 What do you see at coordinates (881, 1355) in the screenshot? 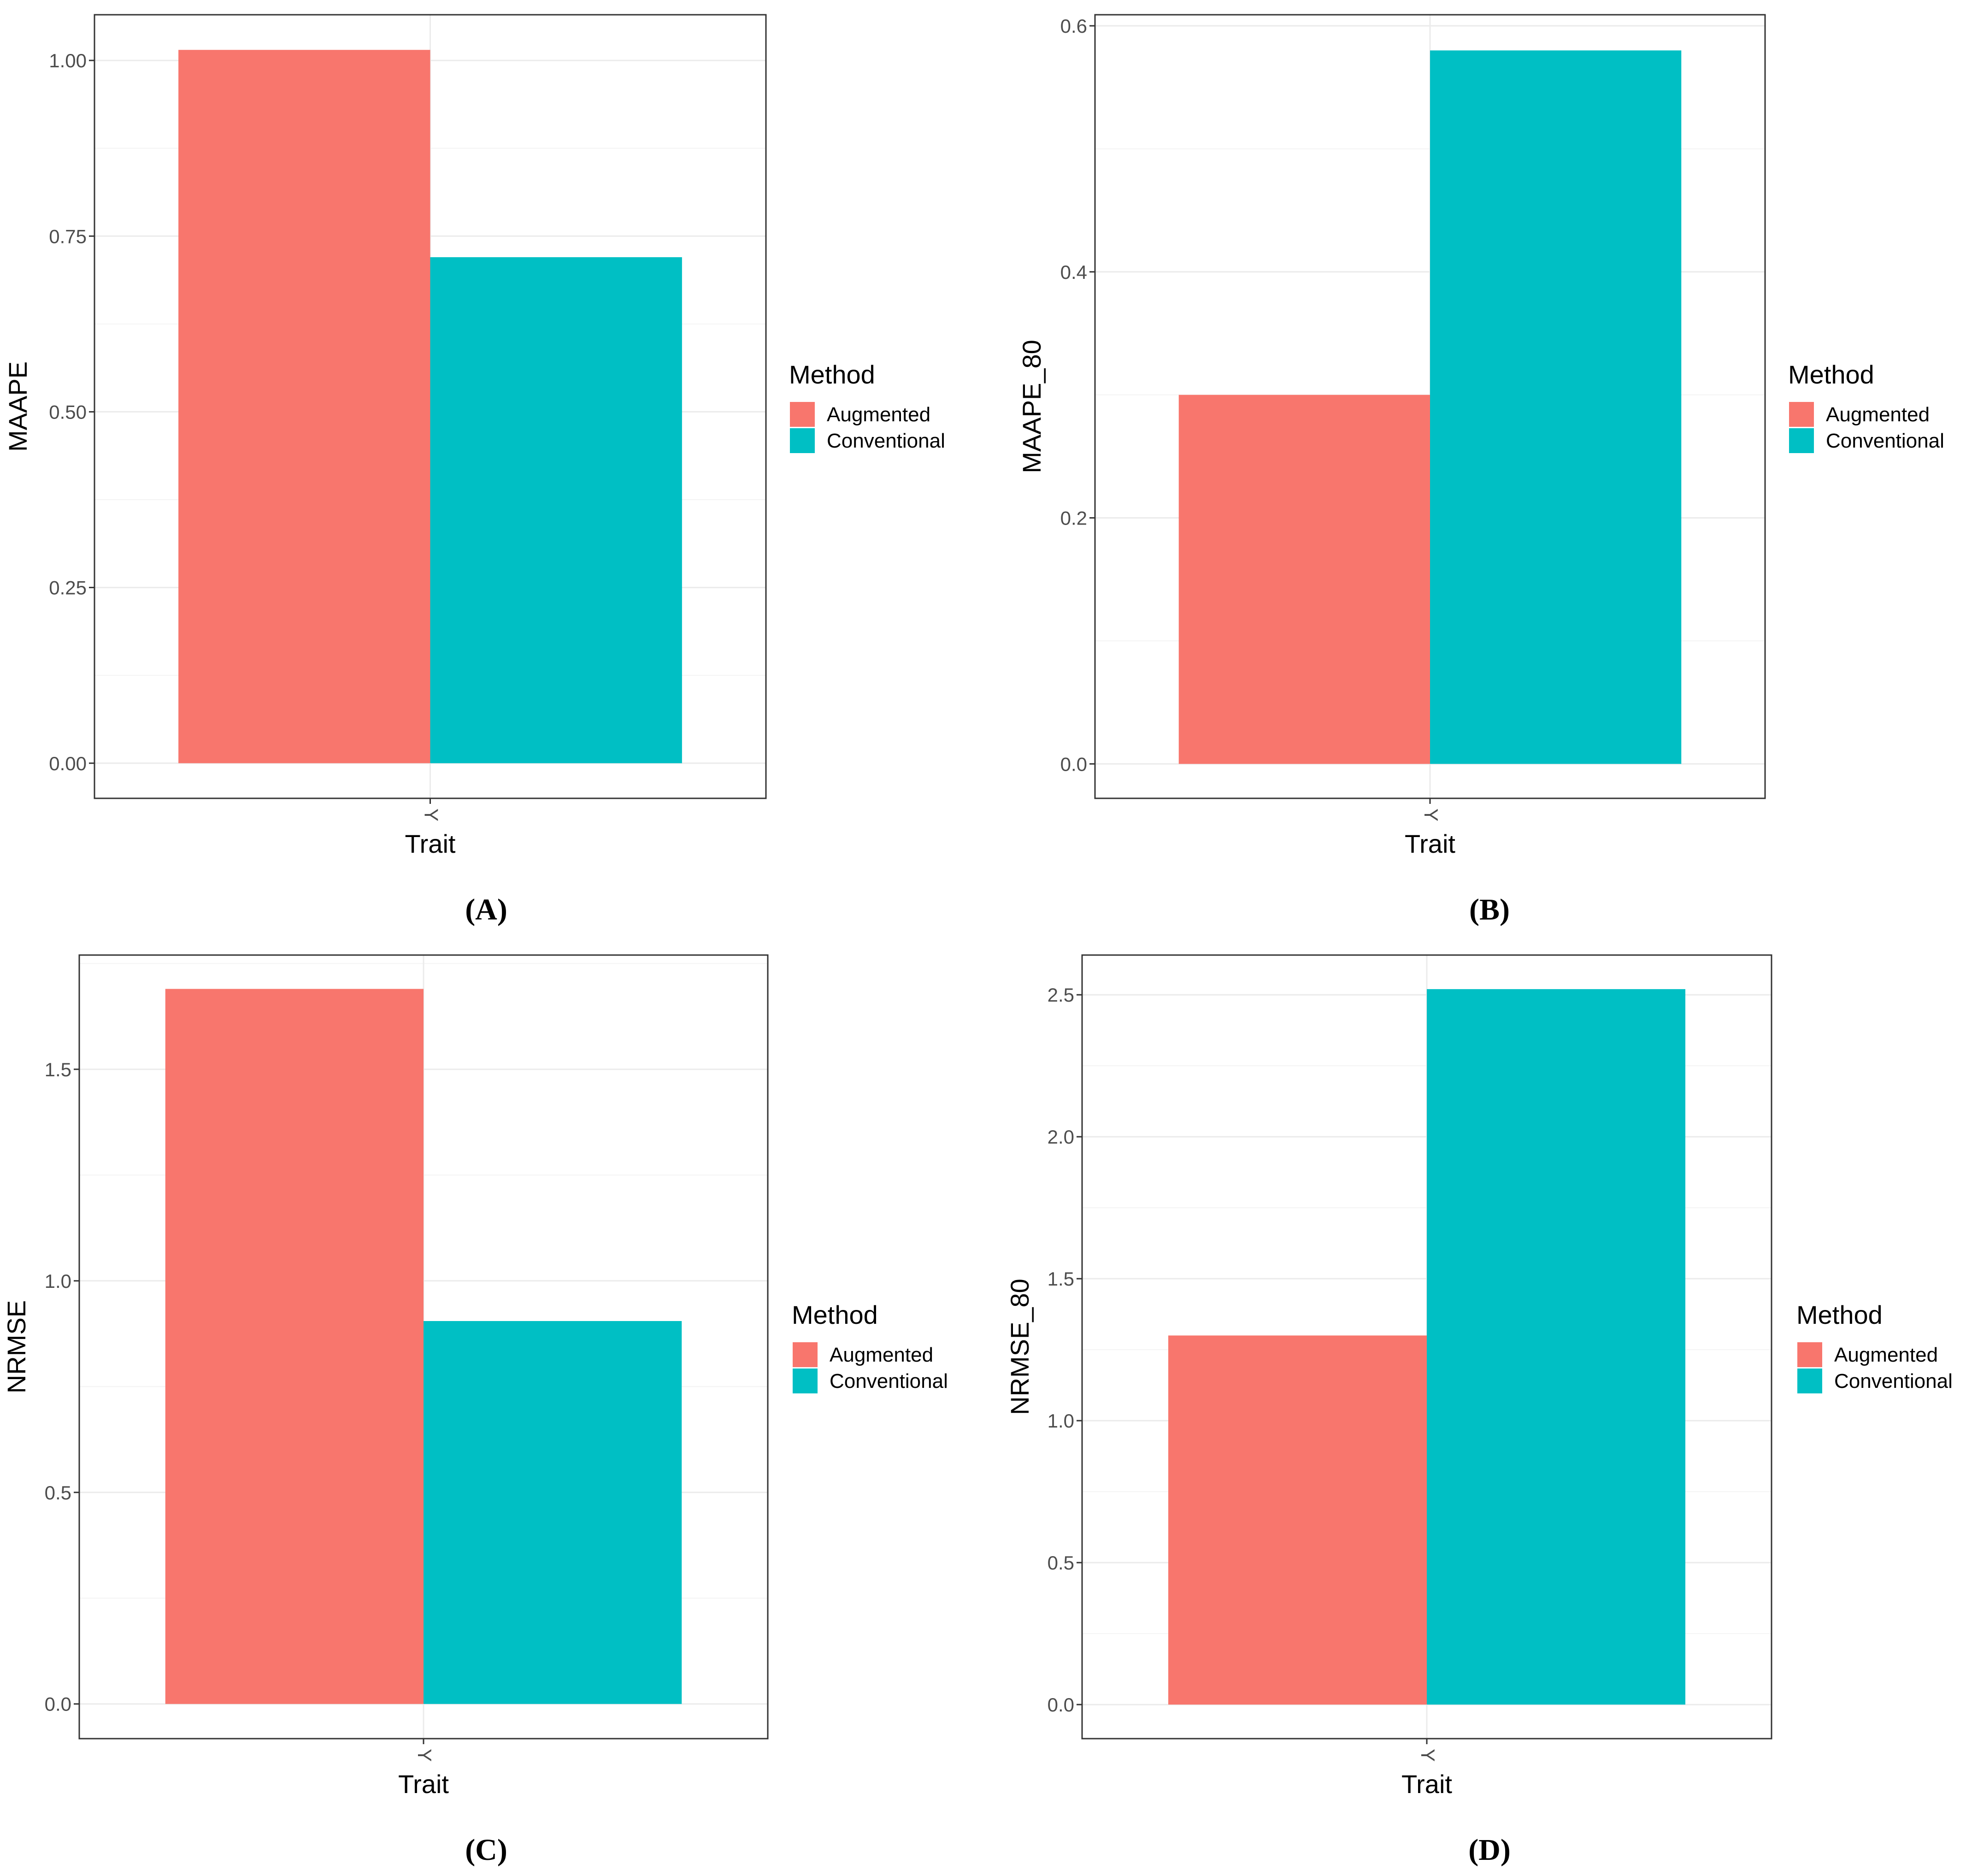
I see `panel-c-legend-label-augmented: Augmented` at bounding box center [881, 1355].